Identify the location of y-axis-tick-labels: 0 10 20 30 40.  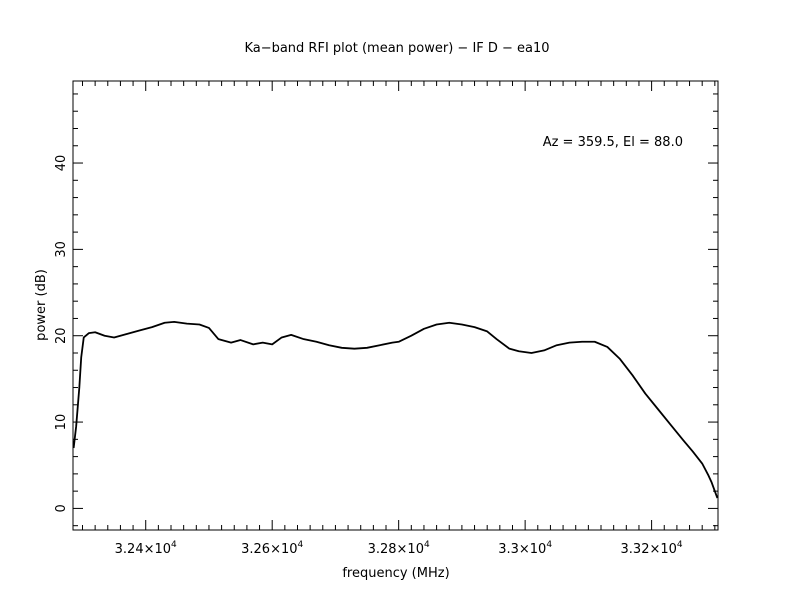
(61, 334).